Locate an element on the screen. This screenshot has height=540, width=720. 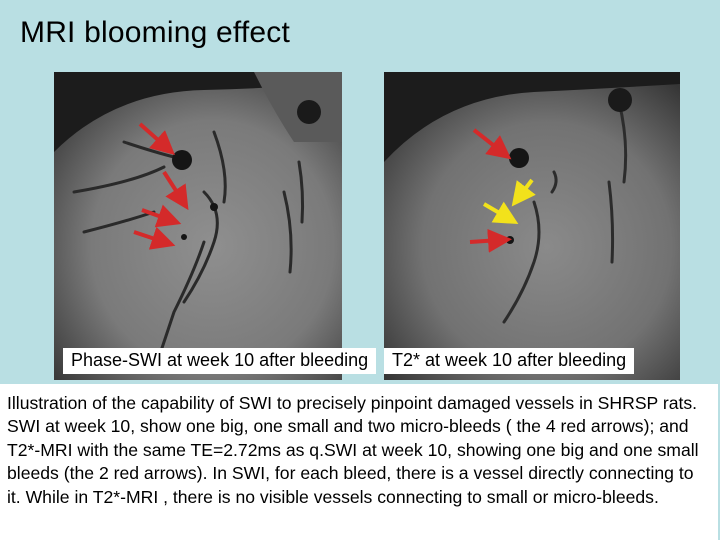
swi-caption: Phase-SWI at week 10 after bleeding is located at coordinates (220, 361).